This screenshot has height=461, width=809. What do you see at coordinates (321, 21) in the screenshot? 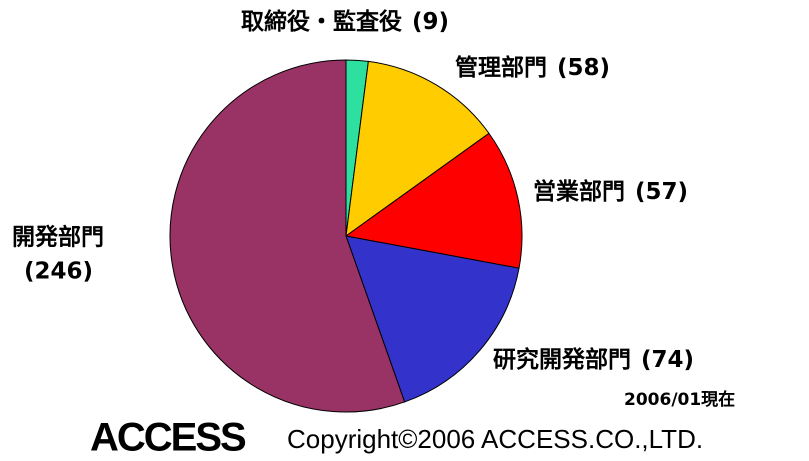
I see `category-name: 取締役・監査役` at bounding box center [321, 21].